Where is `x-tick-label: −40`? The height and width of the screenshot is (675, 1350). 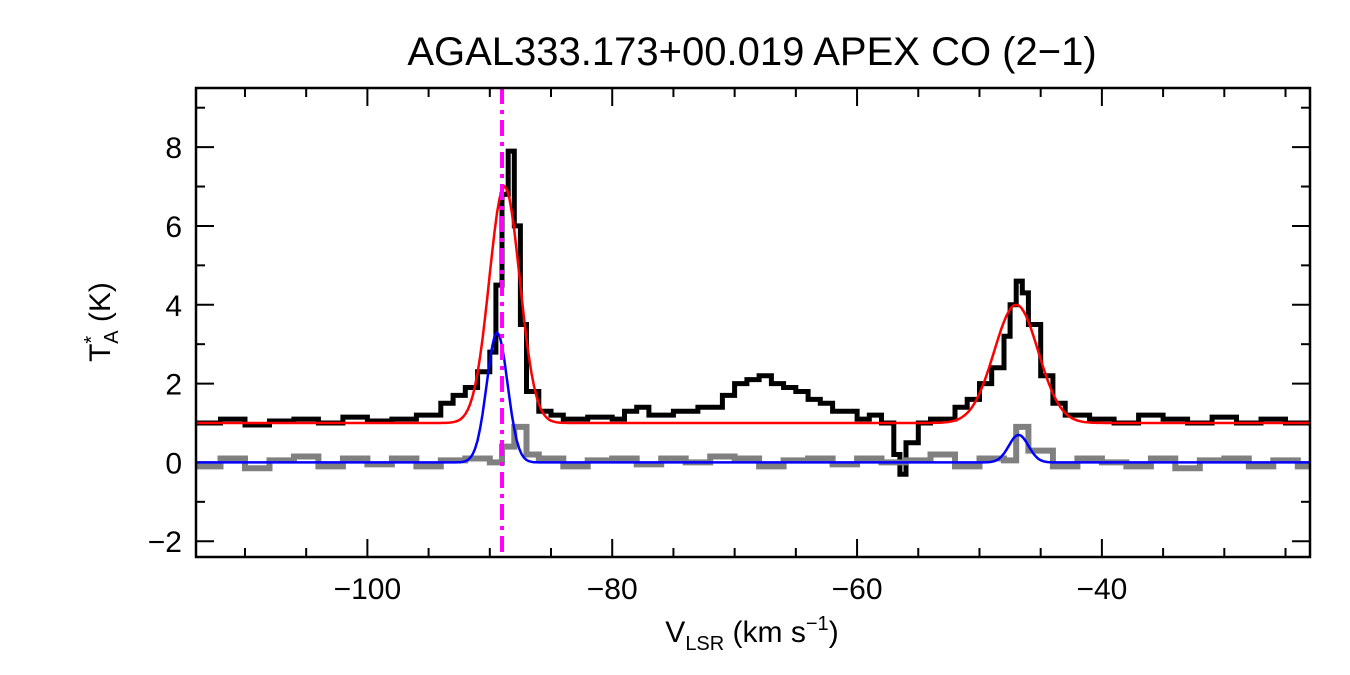 x-tick-label: −40 is located at coordinates (1101, 589).